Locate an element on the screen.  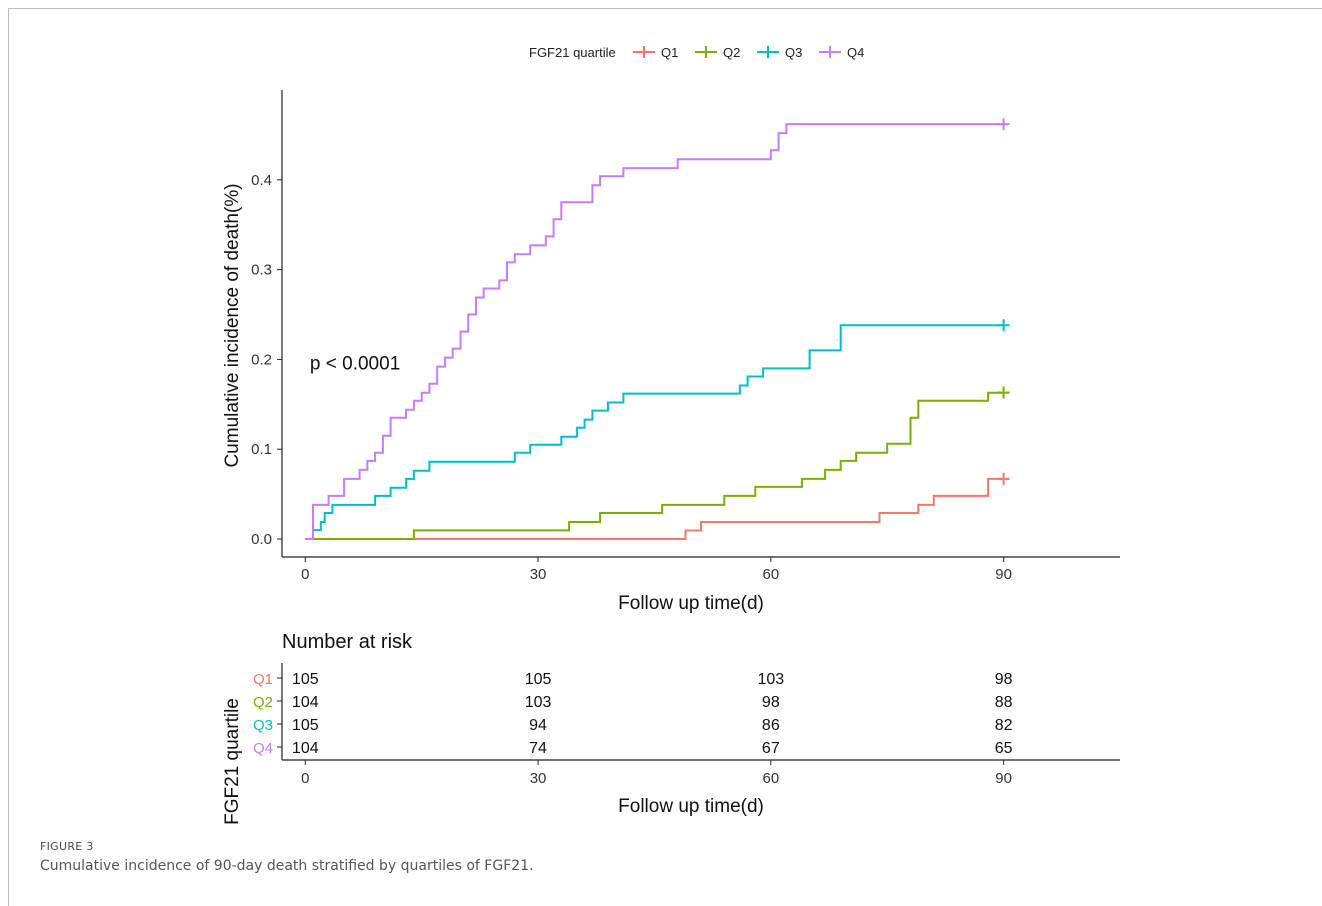
legend-entry-label: Q4 is located at coordinates (855, 52).